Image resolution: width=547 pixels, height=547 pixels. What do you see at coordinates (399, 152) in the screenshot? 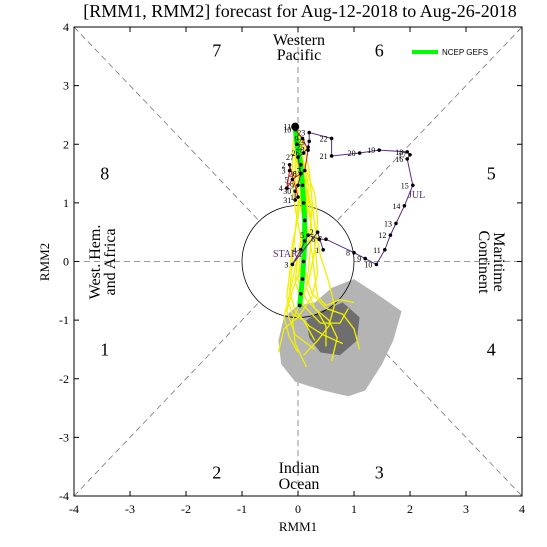
I see `observed-day-label: 18` at bounding box center [399, 152].